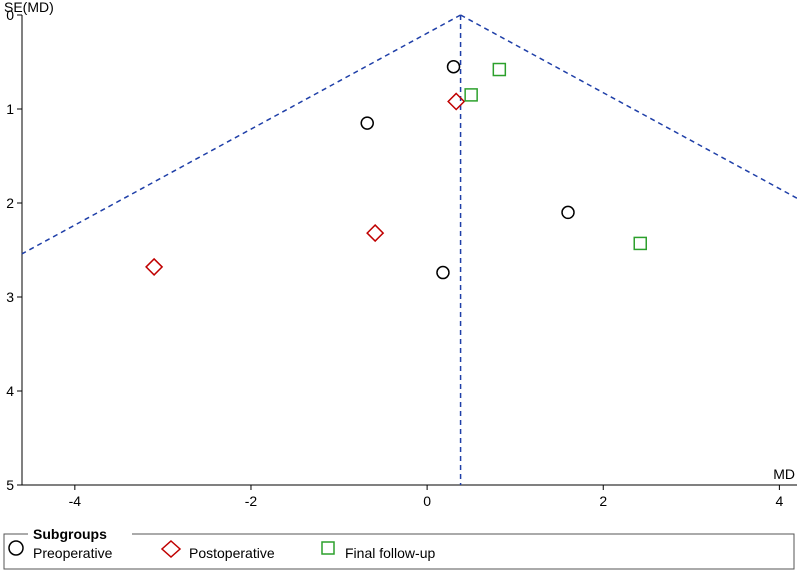 The image size is (797, 570). I want to click on legend-title-bg, so click(80, 534).